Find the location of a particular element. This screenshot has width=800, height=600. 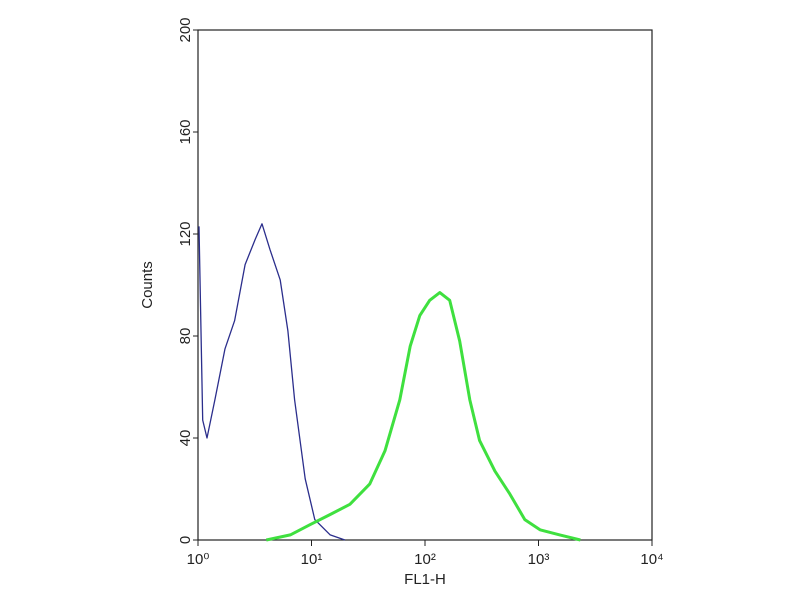

x-axis-label: FL1-H is located at coordinates (425, 579).